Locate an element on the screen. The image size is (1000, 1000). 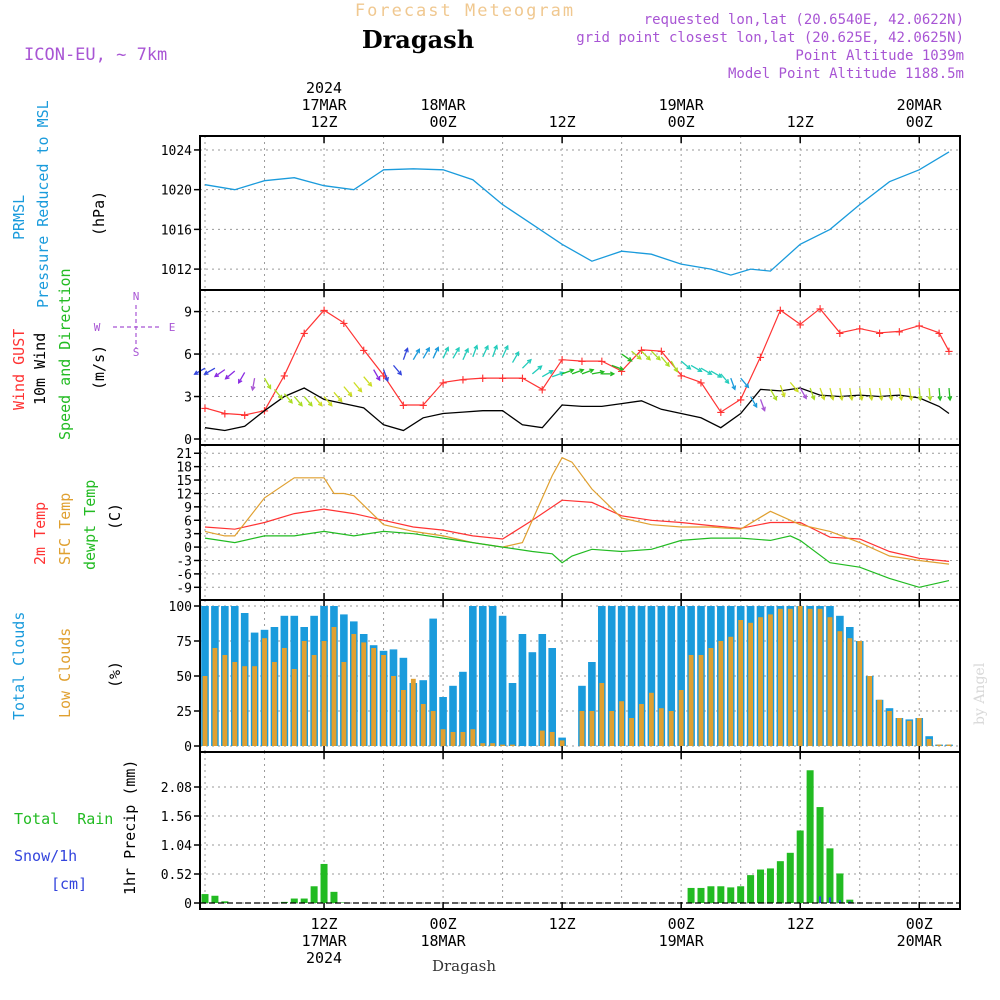
y-tick-label: 18 is located at coordinates (184, 468).